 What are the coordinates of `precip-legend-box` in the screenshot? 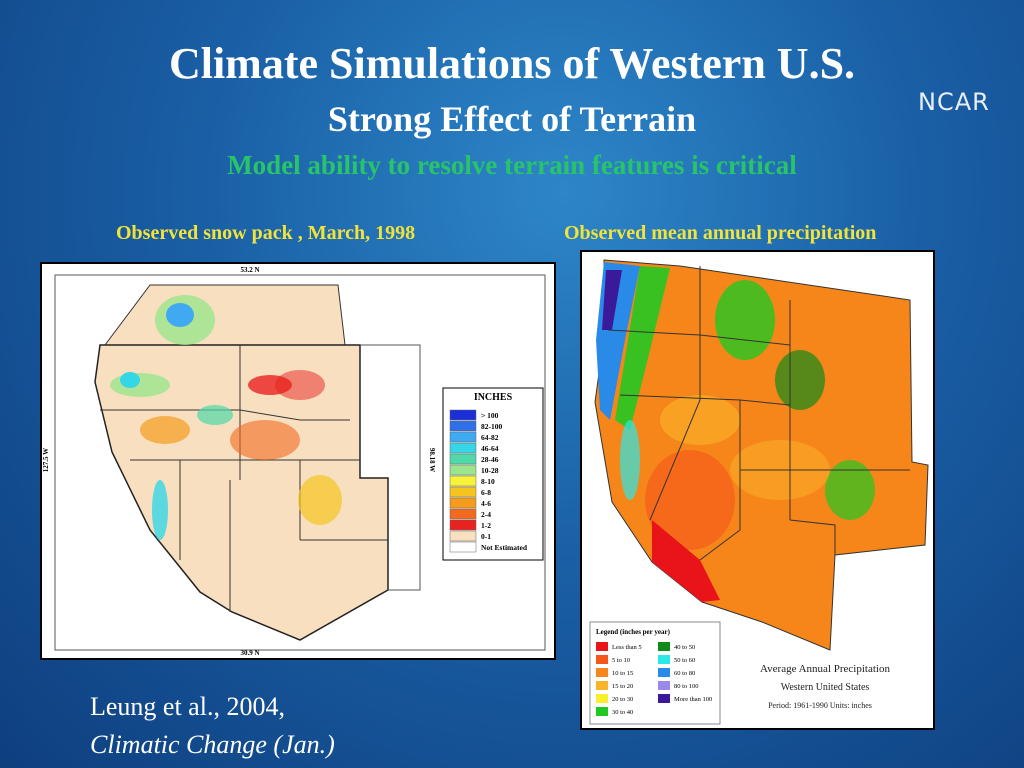 It's located at (655, 673).